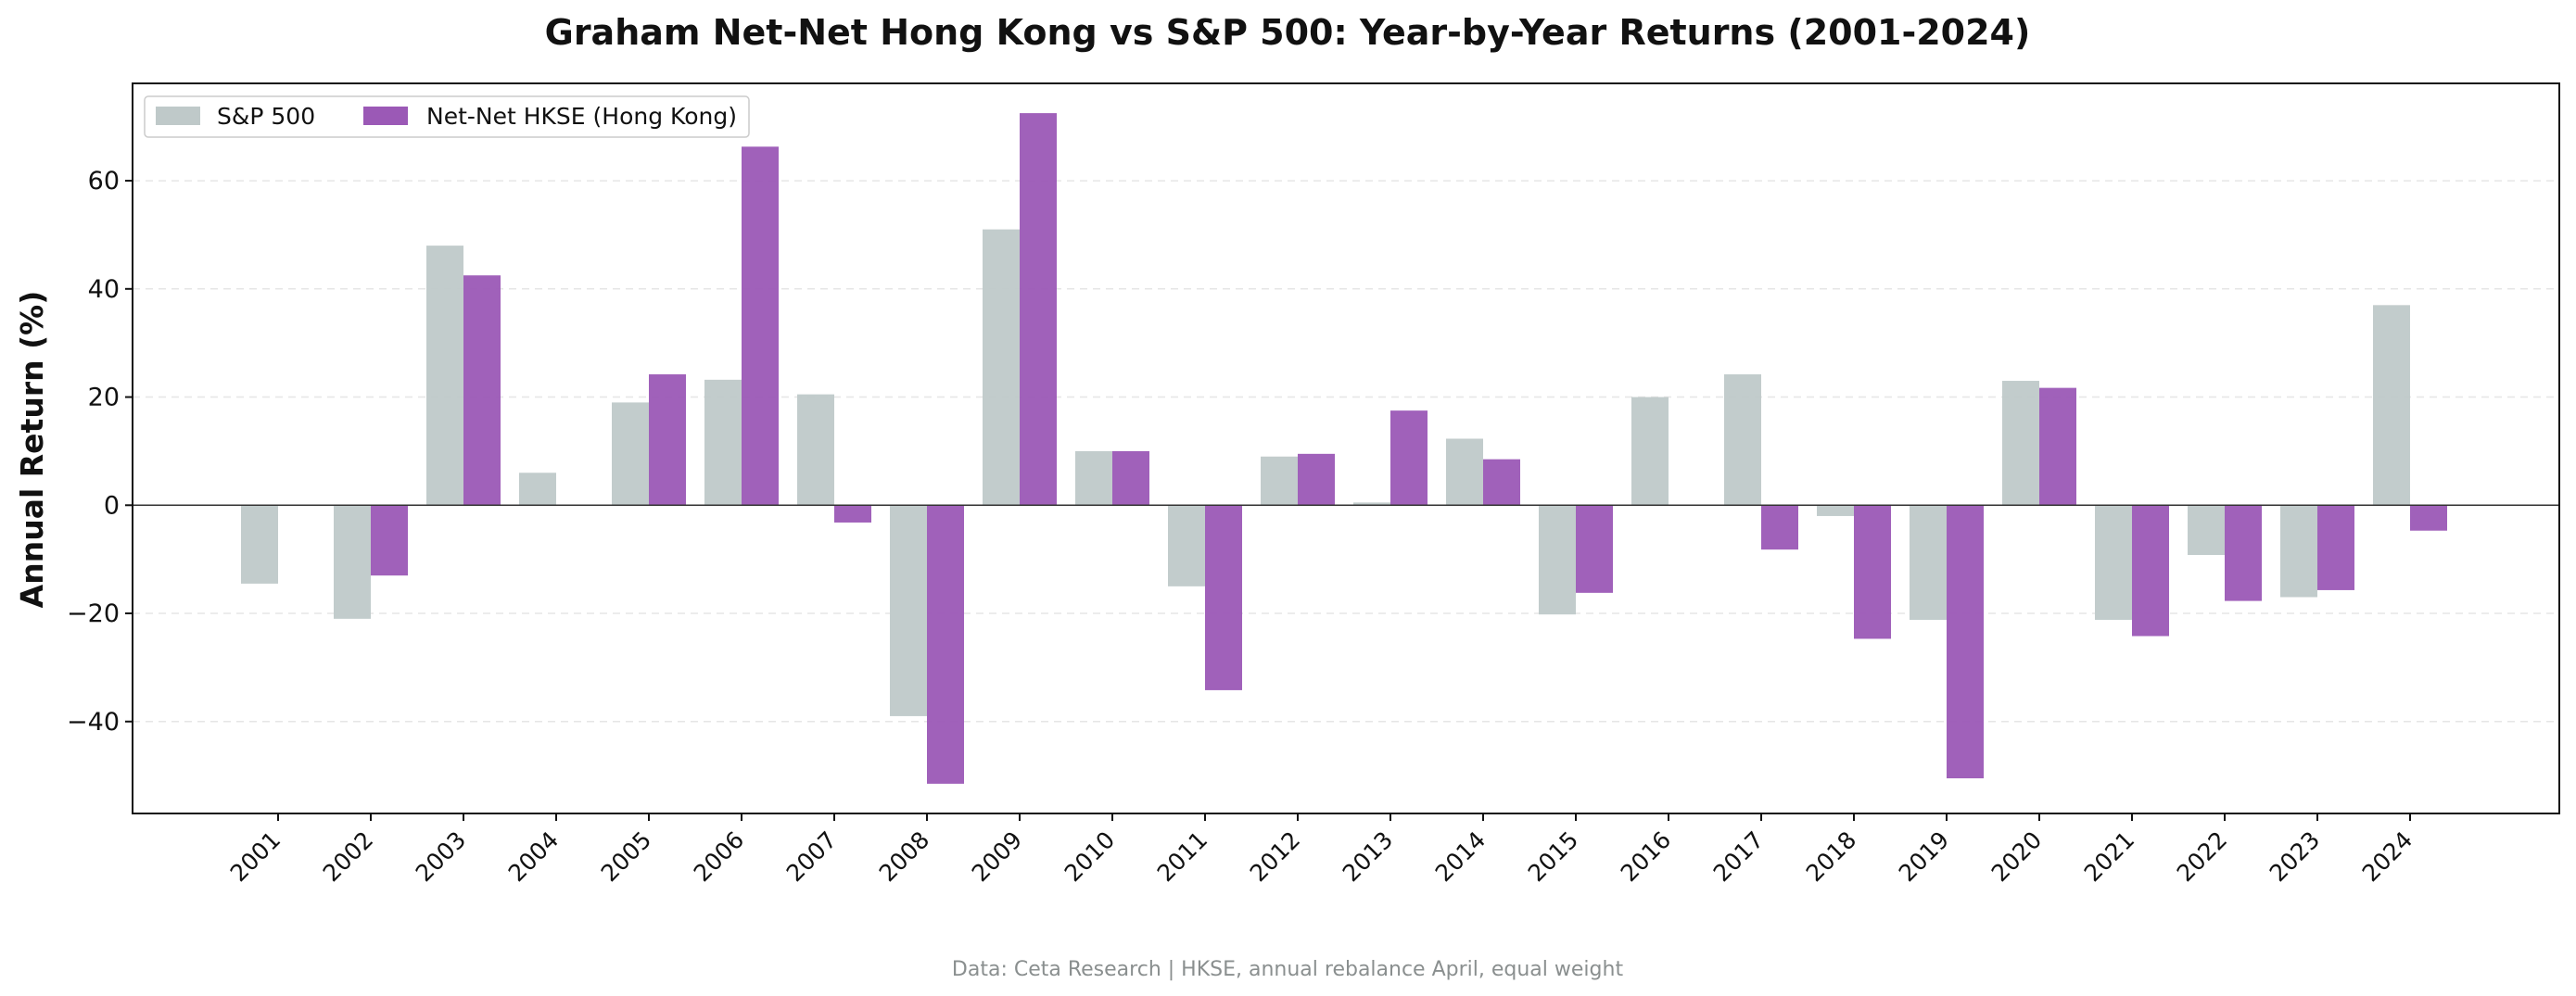  I want to click on legend: S&P 500 Net-Net HKSE (Hong Kong), so click(447, 116).